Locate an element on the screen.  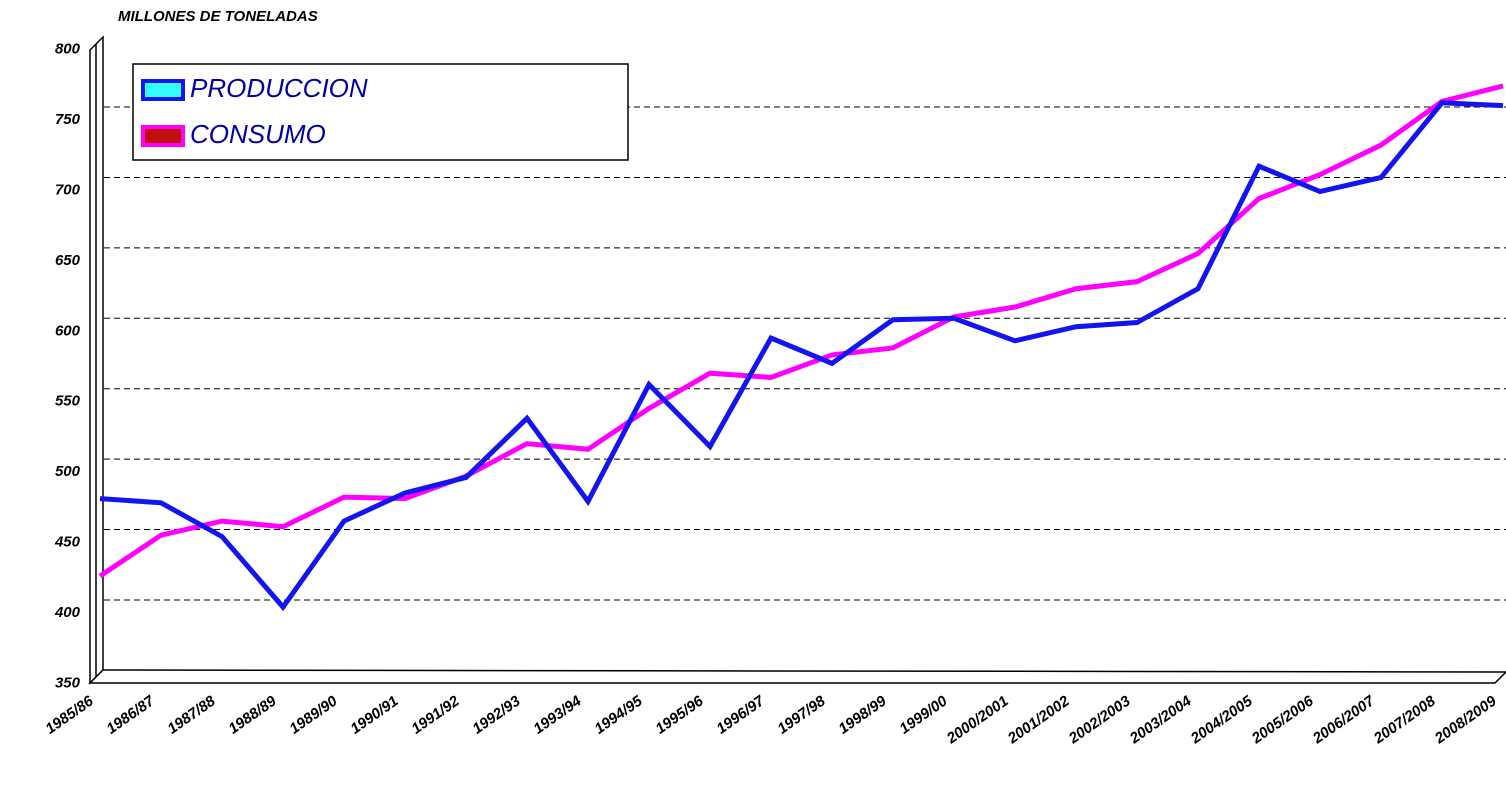
legend-label: PRODUCCION is located at coordinates (279, 88).